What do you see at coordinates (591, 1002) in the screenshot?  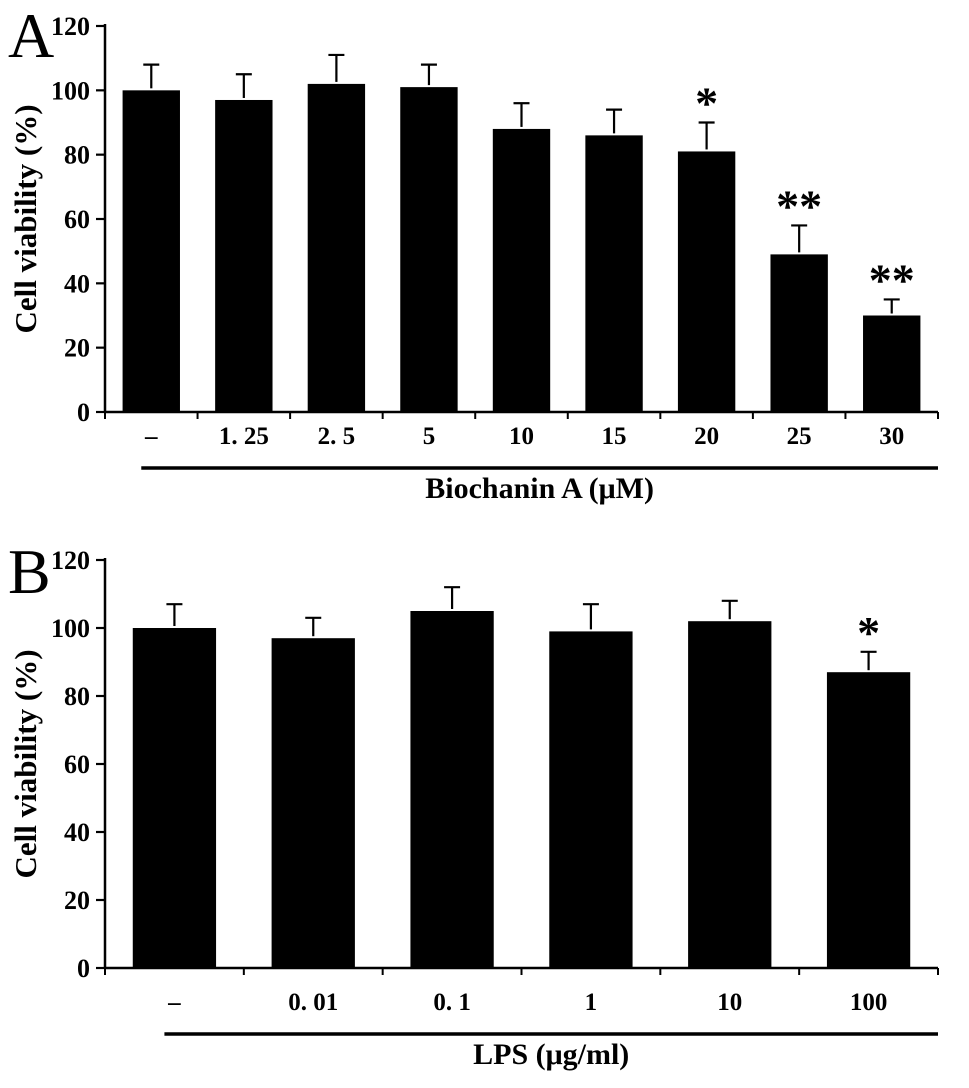 I see `category-label: 1` at bounding box center [591, 1002].